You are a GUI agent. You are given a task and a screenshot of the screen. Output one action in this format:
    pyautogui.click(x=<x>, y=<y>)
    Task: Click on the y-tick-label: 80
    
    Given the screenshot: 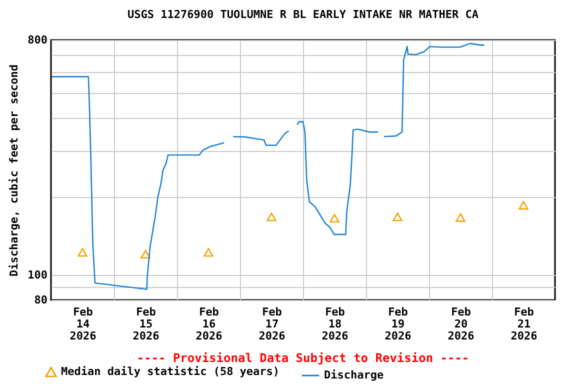 What is the action you would take?
    pyautogui.click(x=41, y=300)
    